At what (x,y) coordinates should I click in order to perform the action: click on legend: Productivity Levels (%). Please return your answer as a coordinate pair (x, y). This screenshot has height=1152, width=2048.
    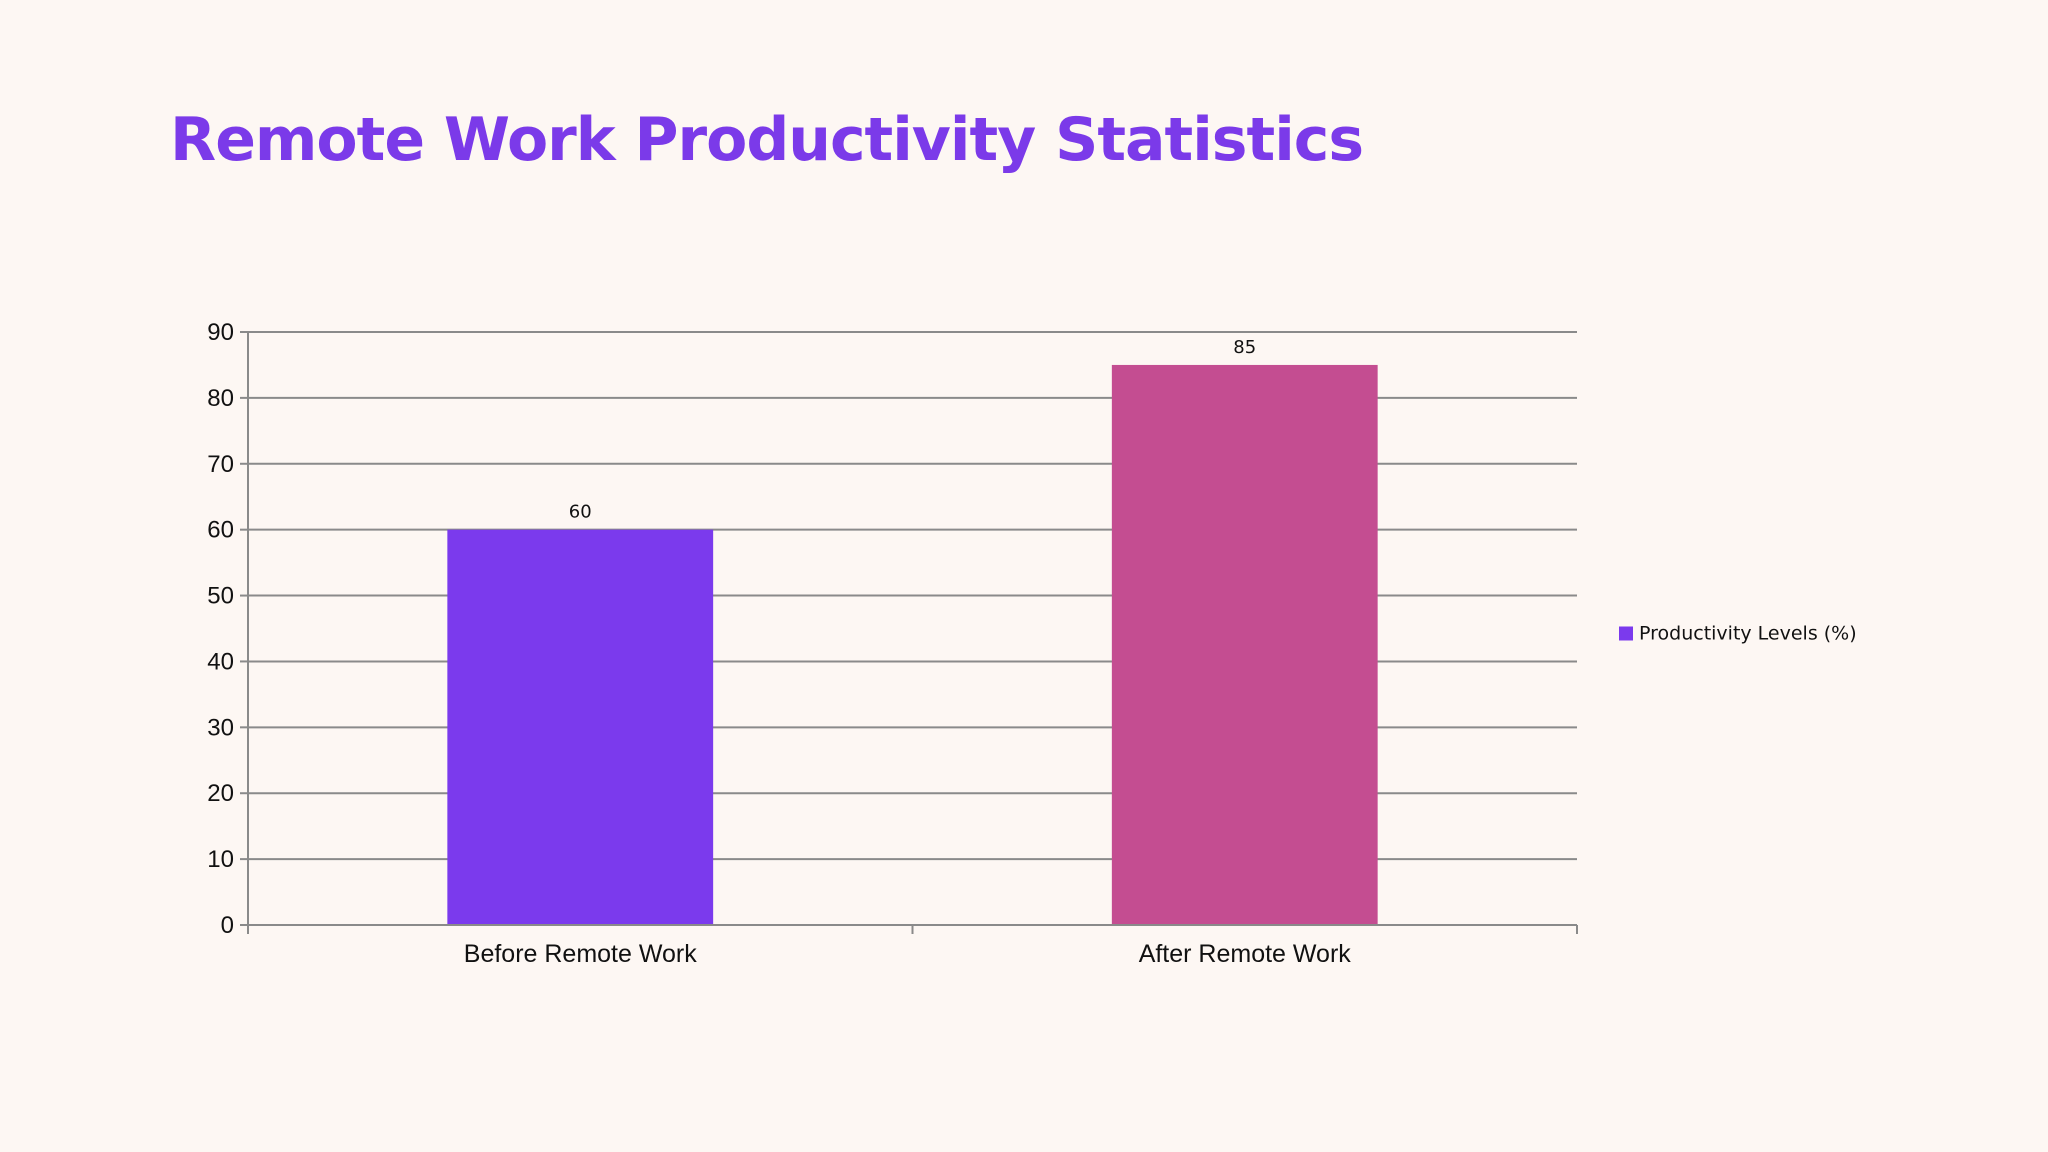
    Looking at the image, I should click on (1738, 634).